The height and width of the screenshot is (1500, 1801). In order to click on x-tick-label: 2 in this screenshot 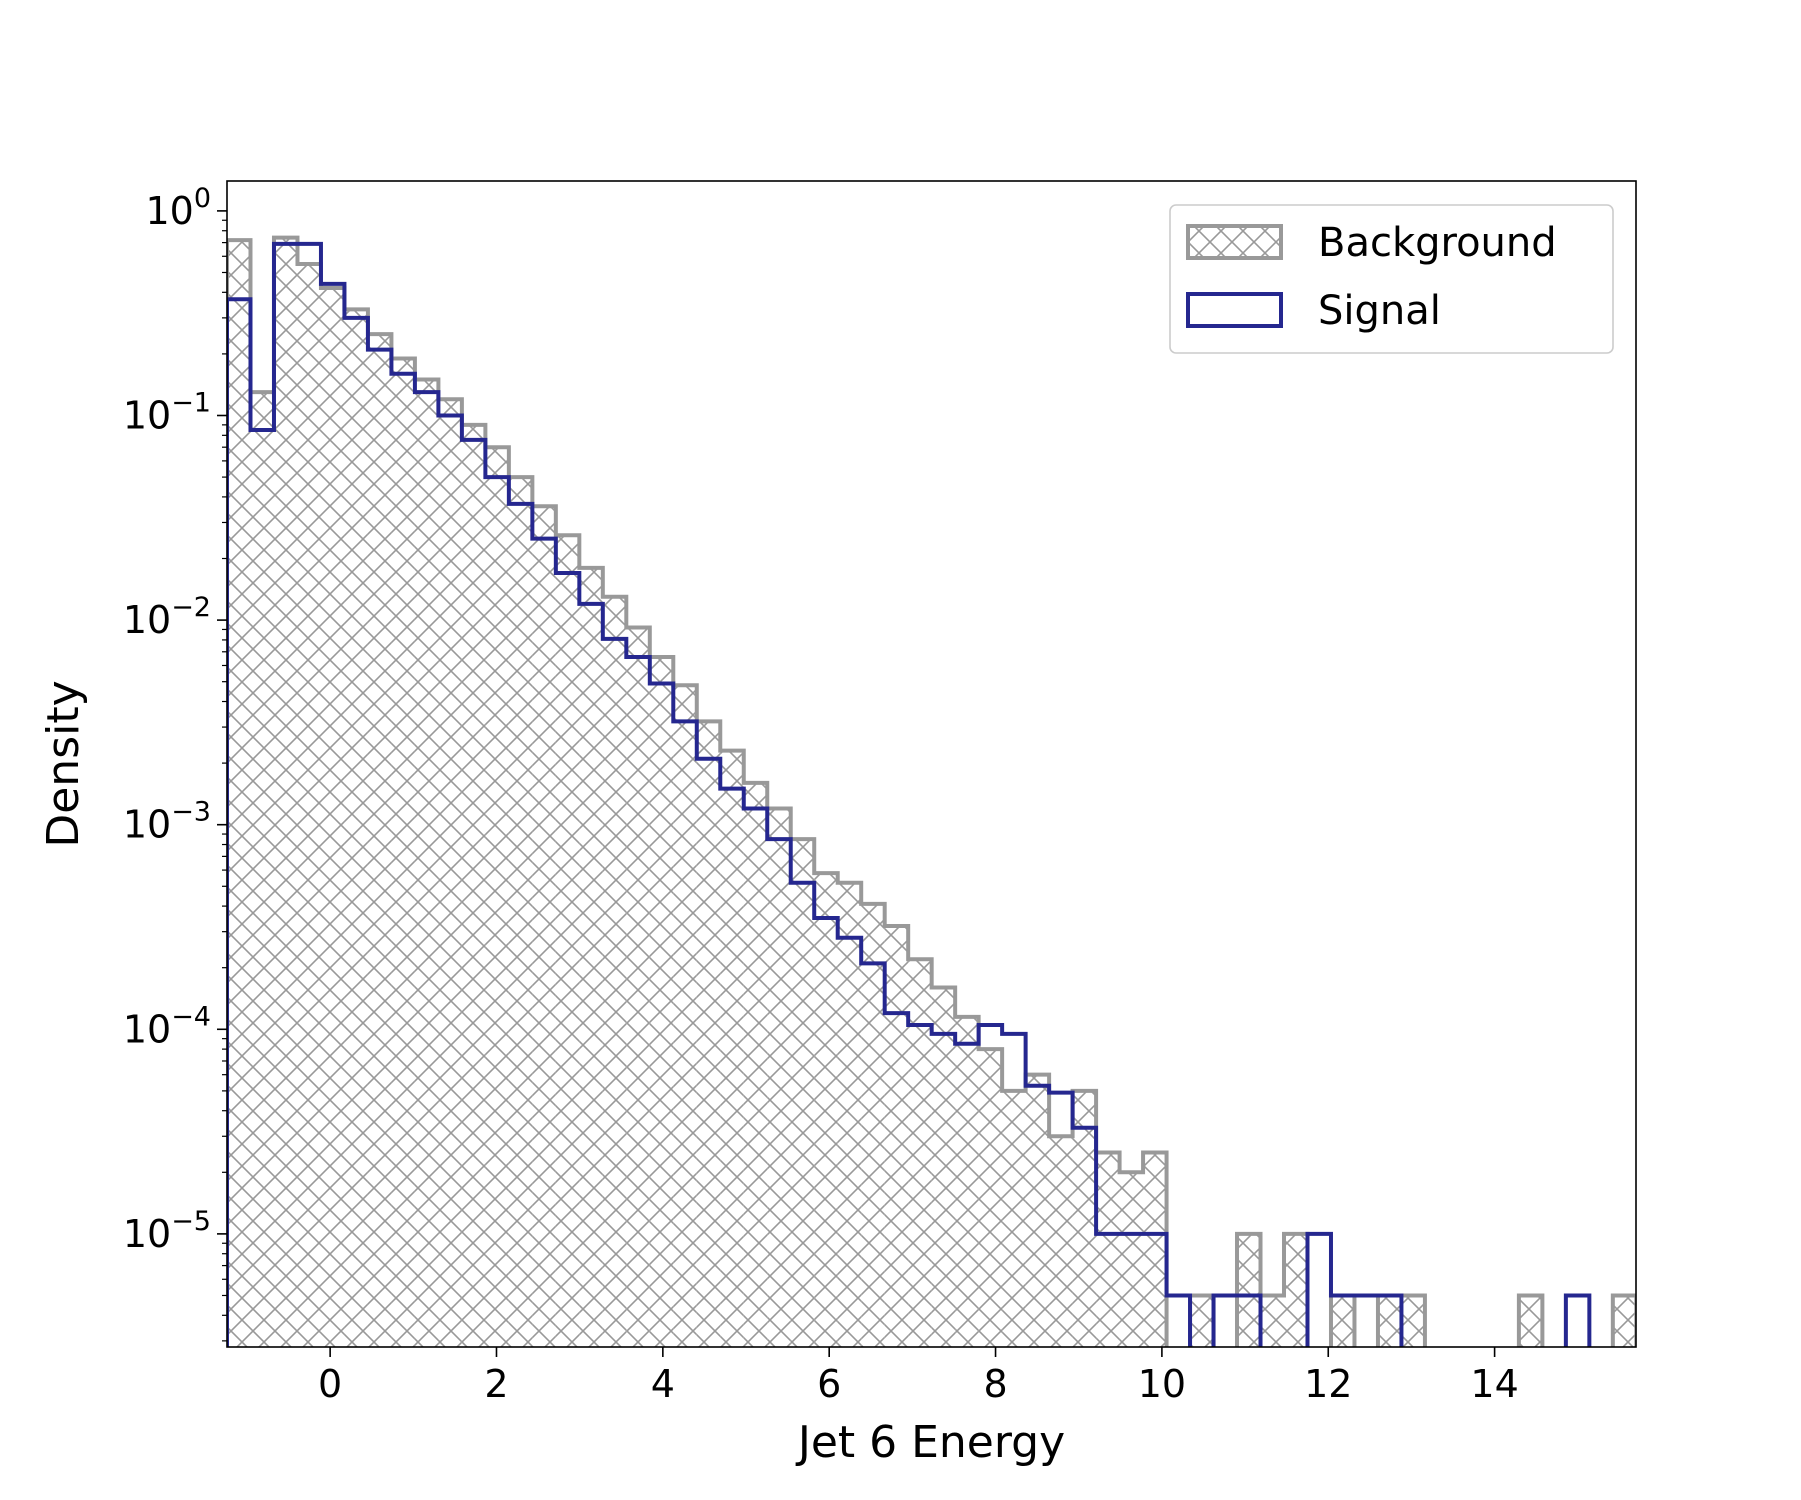, I will do `click(496, 1384)`.